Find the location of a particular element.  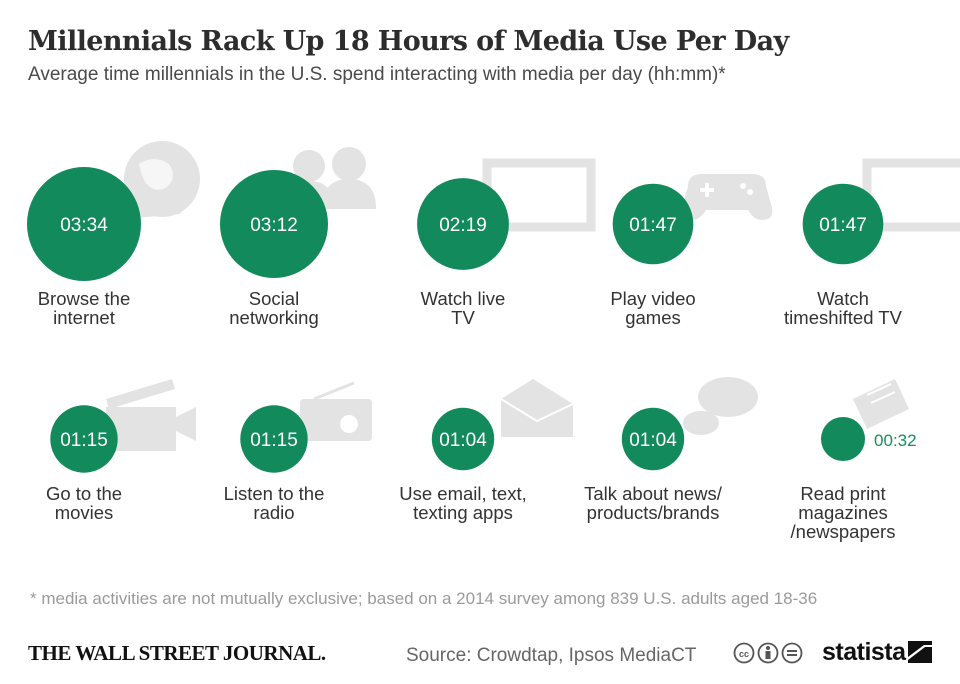

activity-label: Talk about news/products/brands is located at coordinates (653, 503).